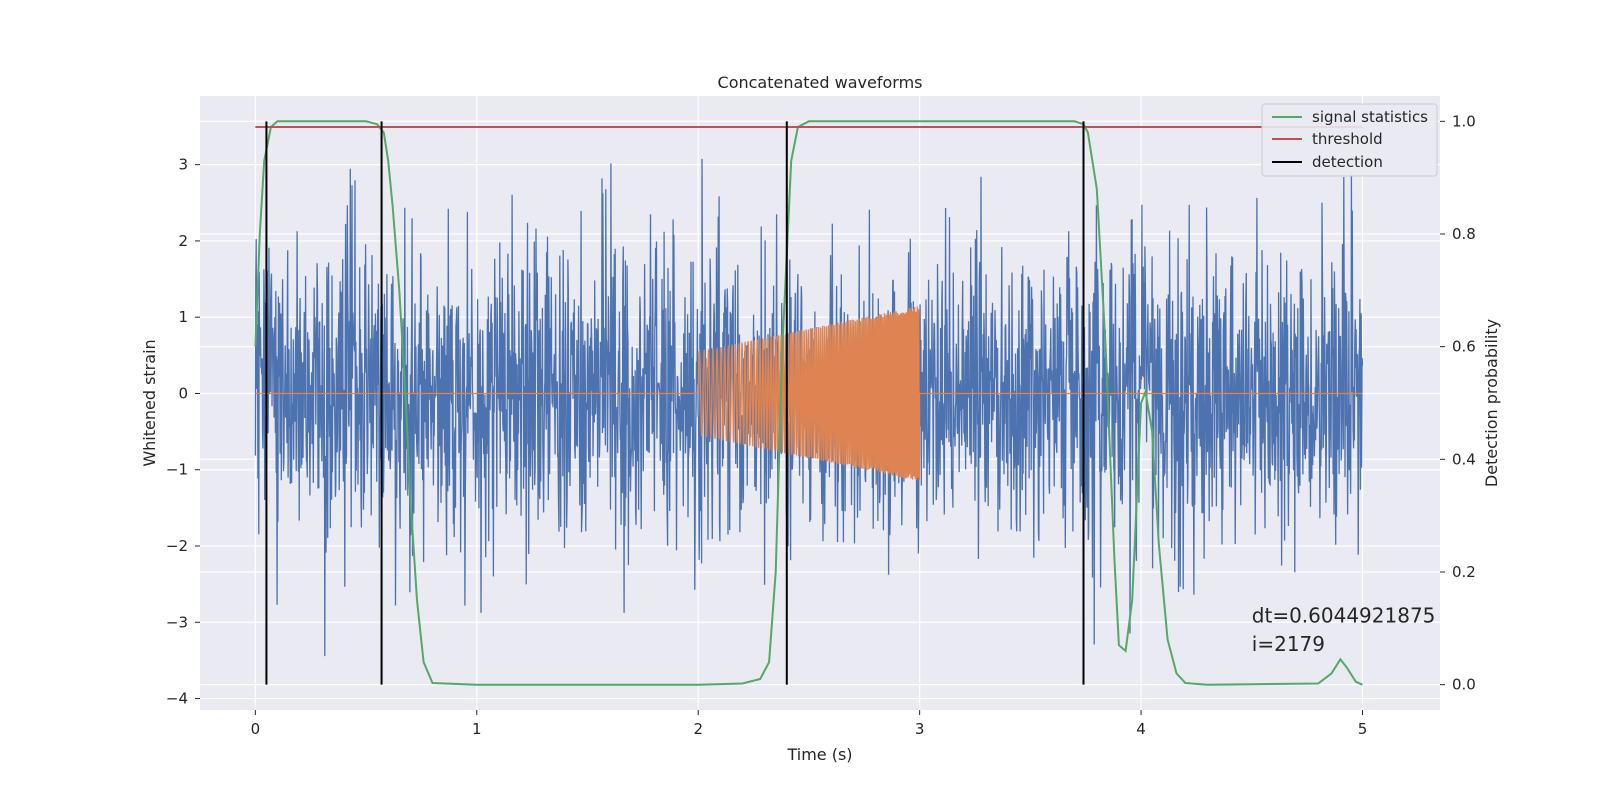 This screenshot has width=1600, height=800. Describe the element at coordinates (1370, 117) in the screenshot. I see `legend-label-signal-statistics: signal statistics` at that location.